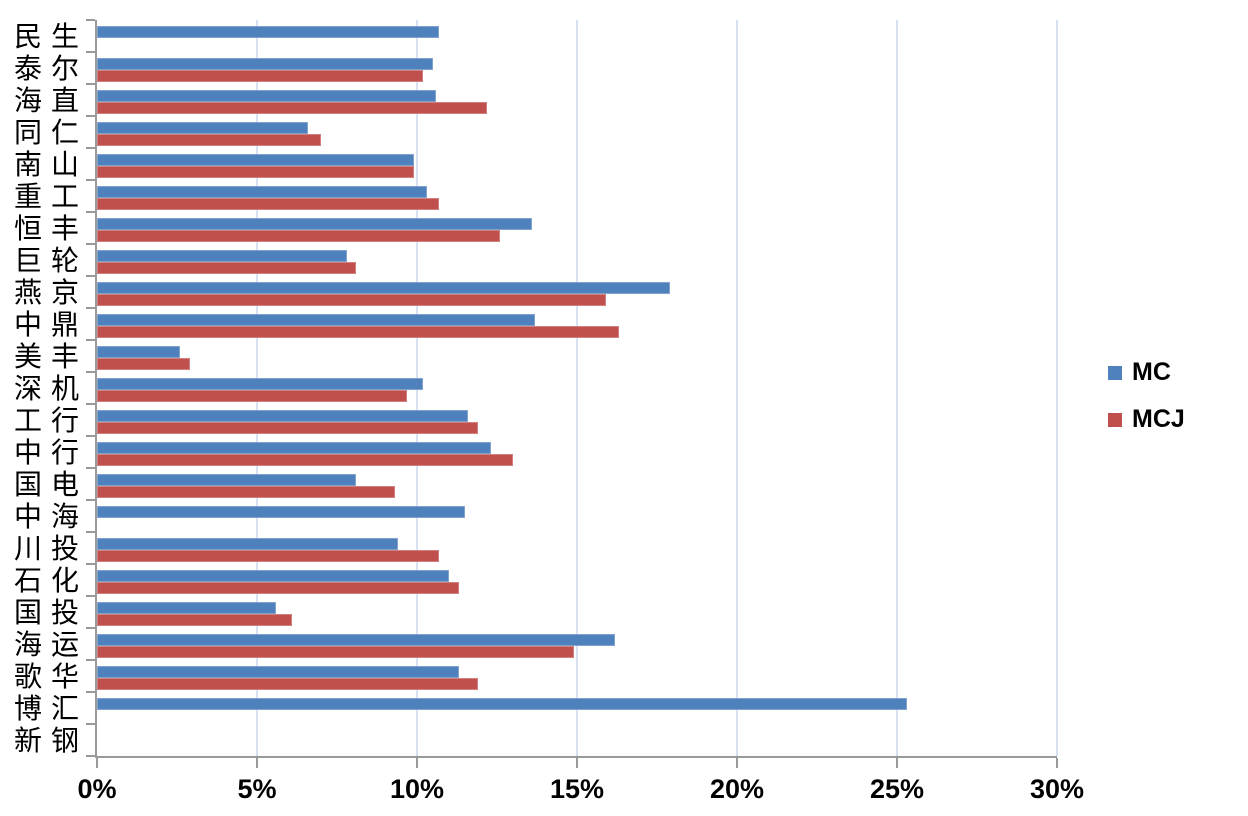 The image size is (1248, 816). Describe the element at coordinates (51, 548) in the screenshot. I see `category-label: 川投` at that location.